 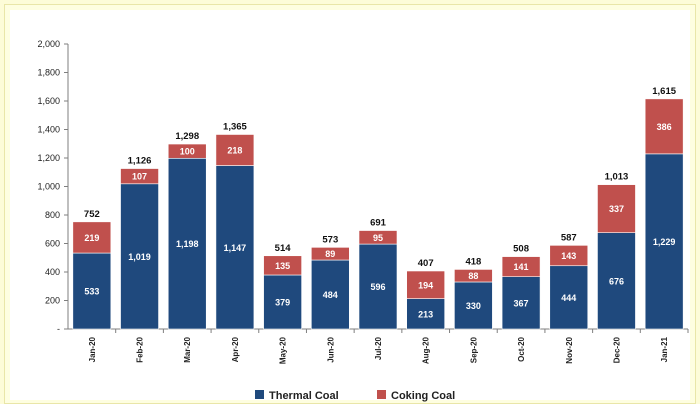 What do you see at coordinates (568, 298) in the screenshot?
I see `thermal-value-label: 444` at bounding box center [568, 298].